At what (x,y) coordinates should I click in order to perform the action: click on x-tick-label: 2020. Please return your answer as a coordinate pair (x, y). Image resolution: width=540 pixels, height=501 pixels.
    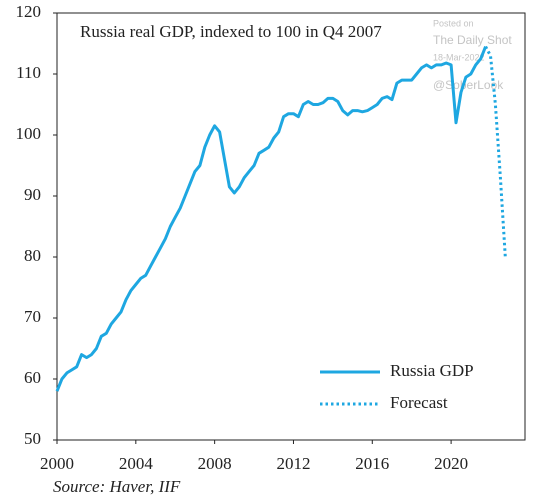
    Looking at the image, I should click on (451, 463).